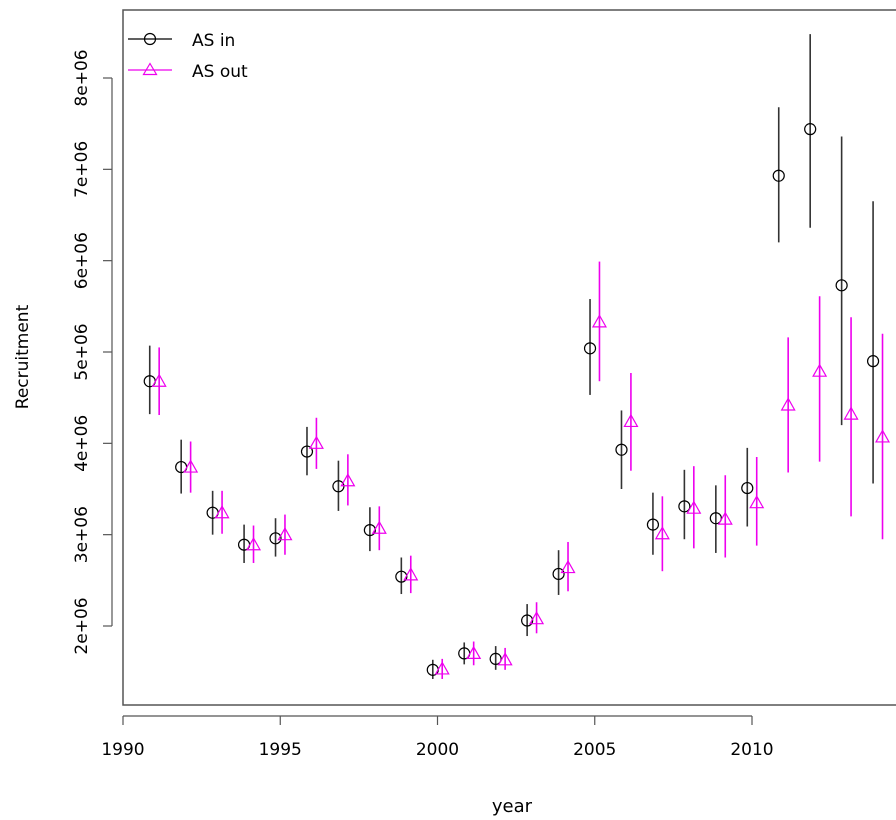 This screenshot has height=820, width=896. What do you see at coordinates (150, 69) in the screenshot?
I see `legend-marker-as-out` at bounding box center [150, 69].